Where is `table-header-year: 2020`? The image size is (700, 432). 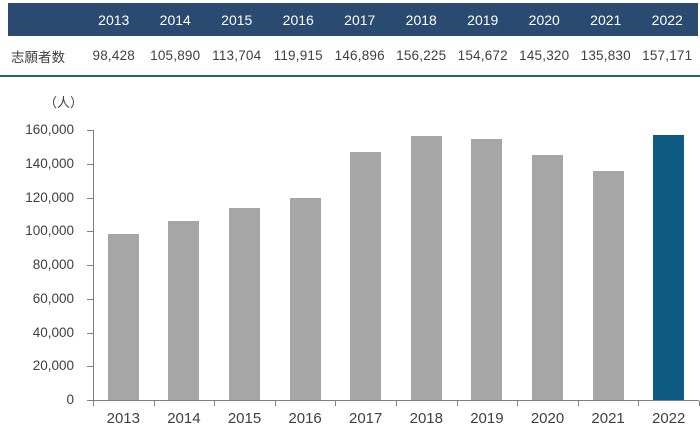 table-header-year: 2020 is located at coordinates (544, 19).